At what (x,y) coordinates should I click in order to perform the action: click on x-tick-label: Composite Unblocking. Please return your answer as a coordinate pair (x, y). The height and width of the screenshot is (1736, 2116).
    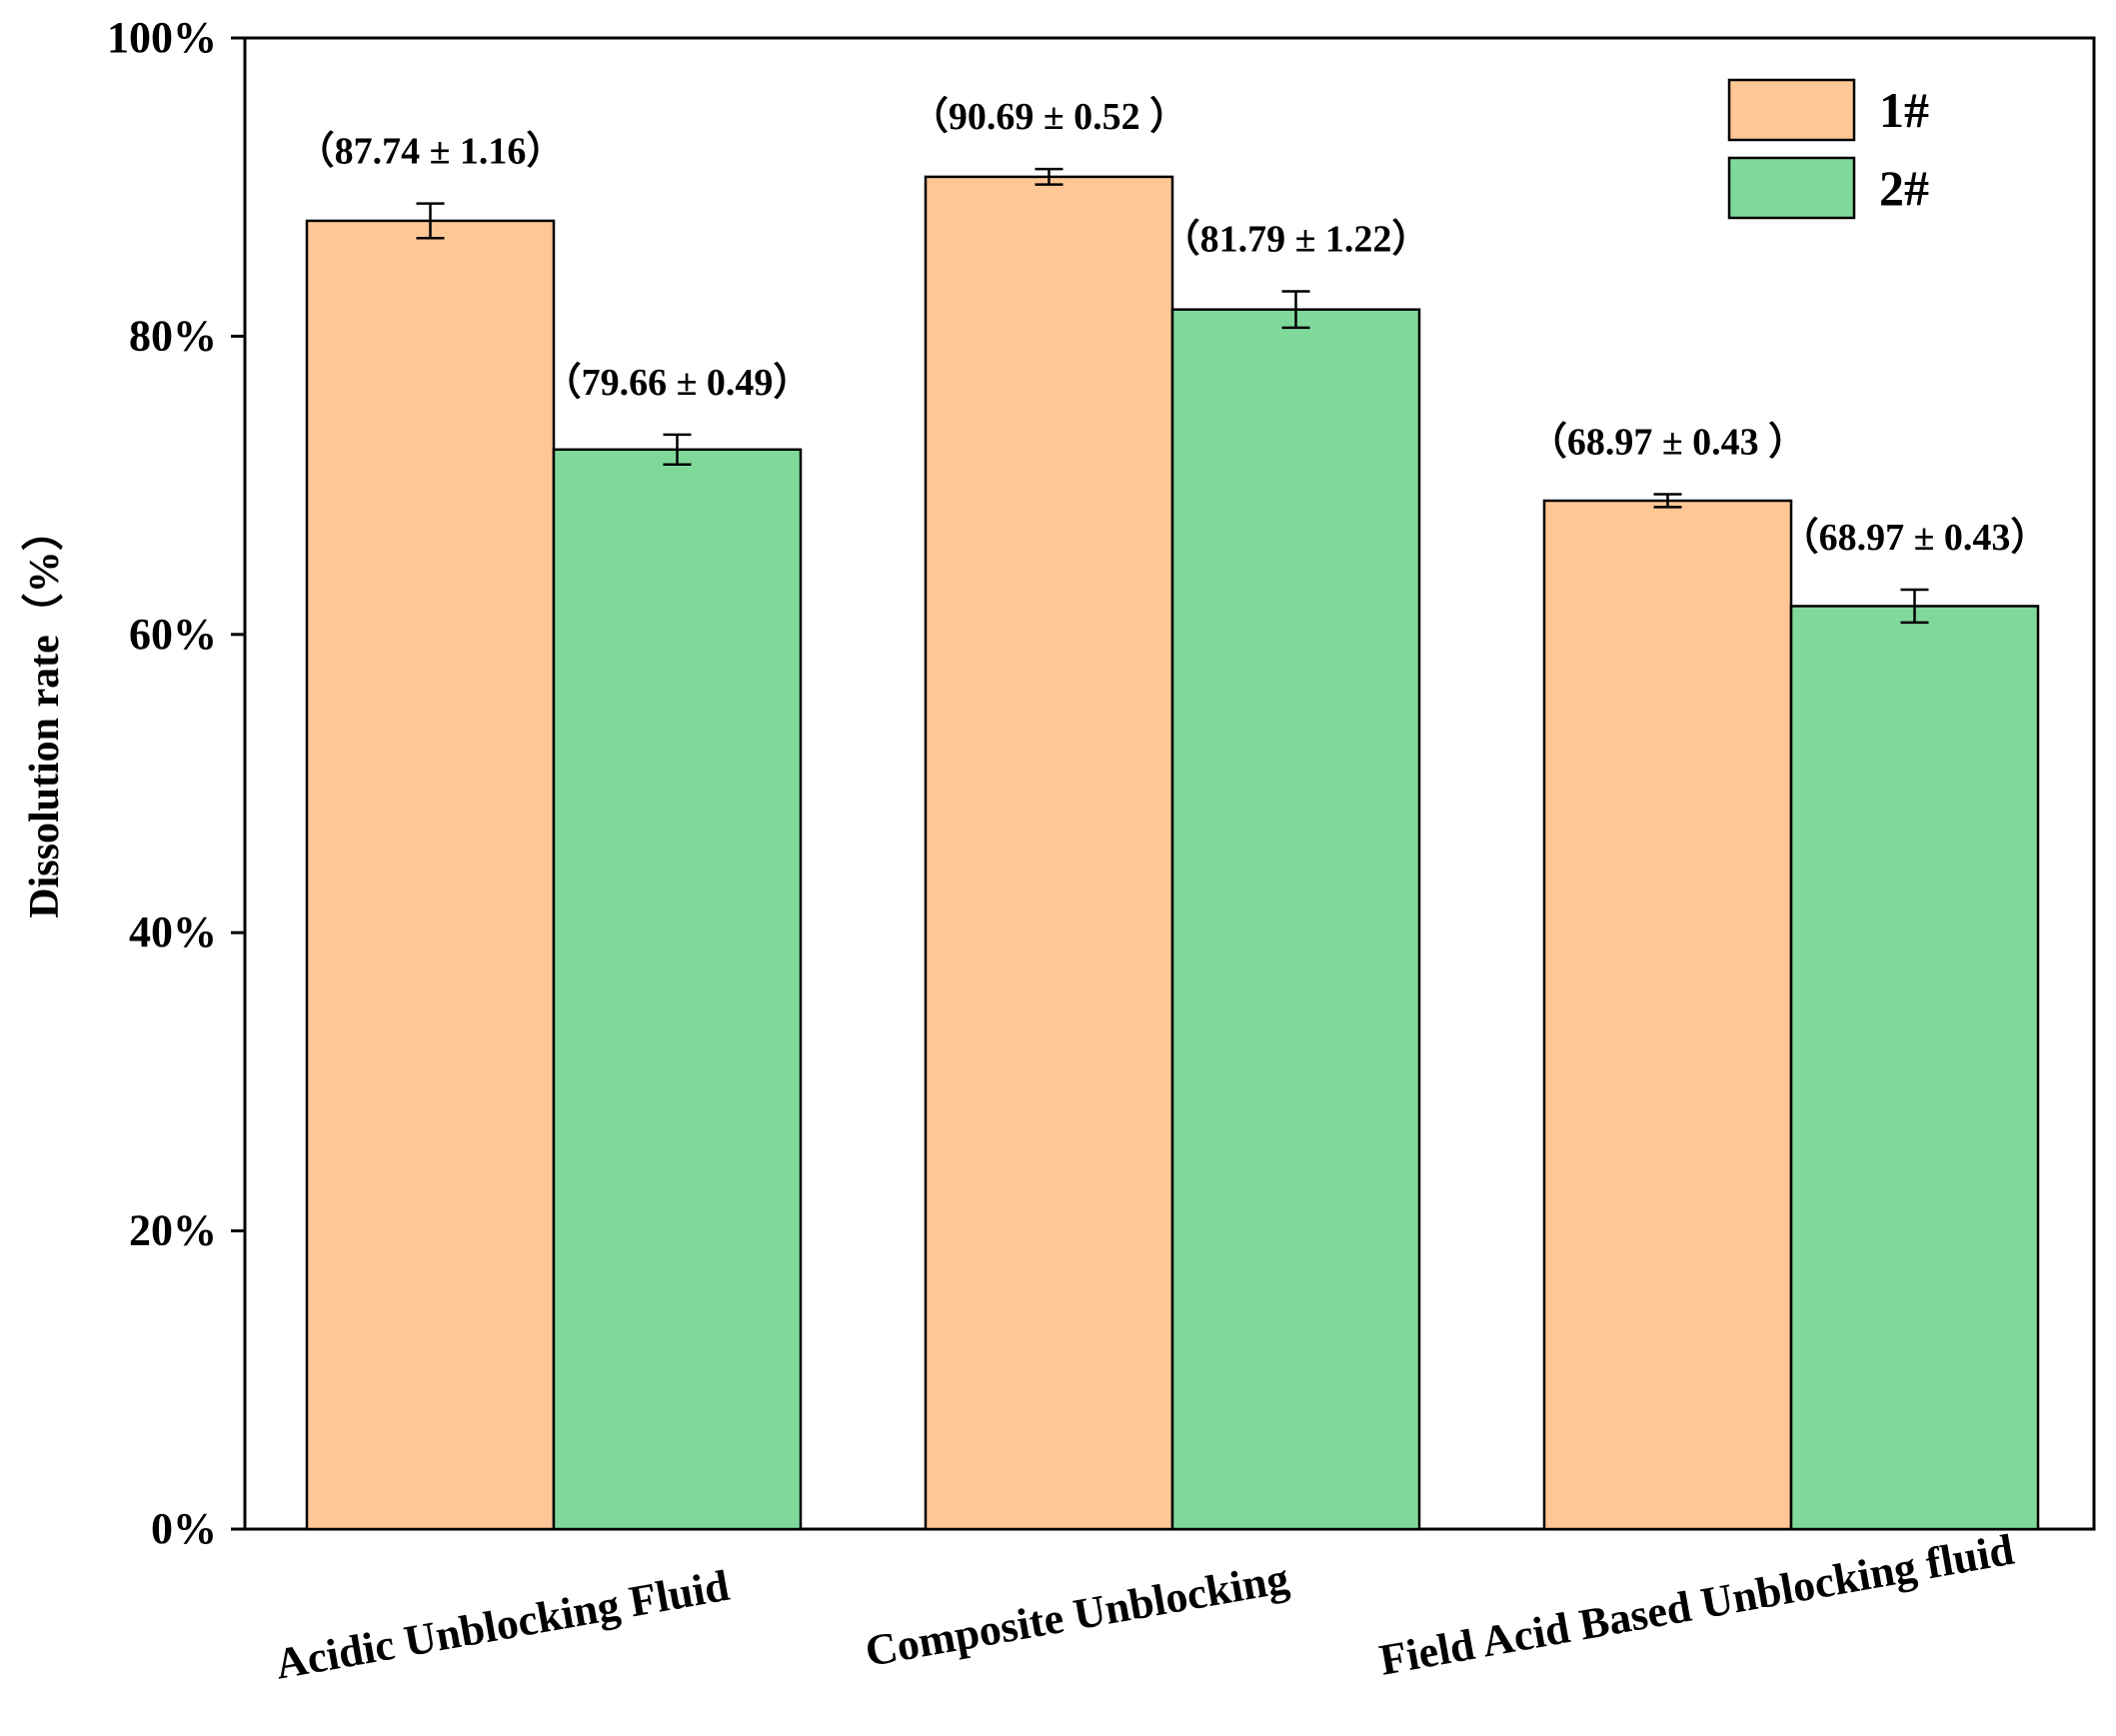
    Looking at the image, I should click on (1077, 1614).